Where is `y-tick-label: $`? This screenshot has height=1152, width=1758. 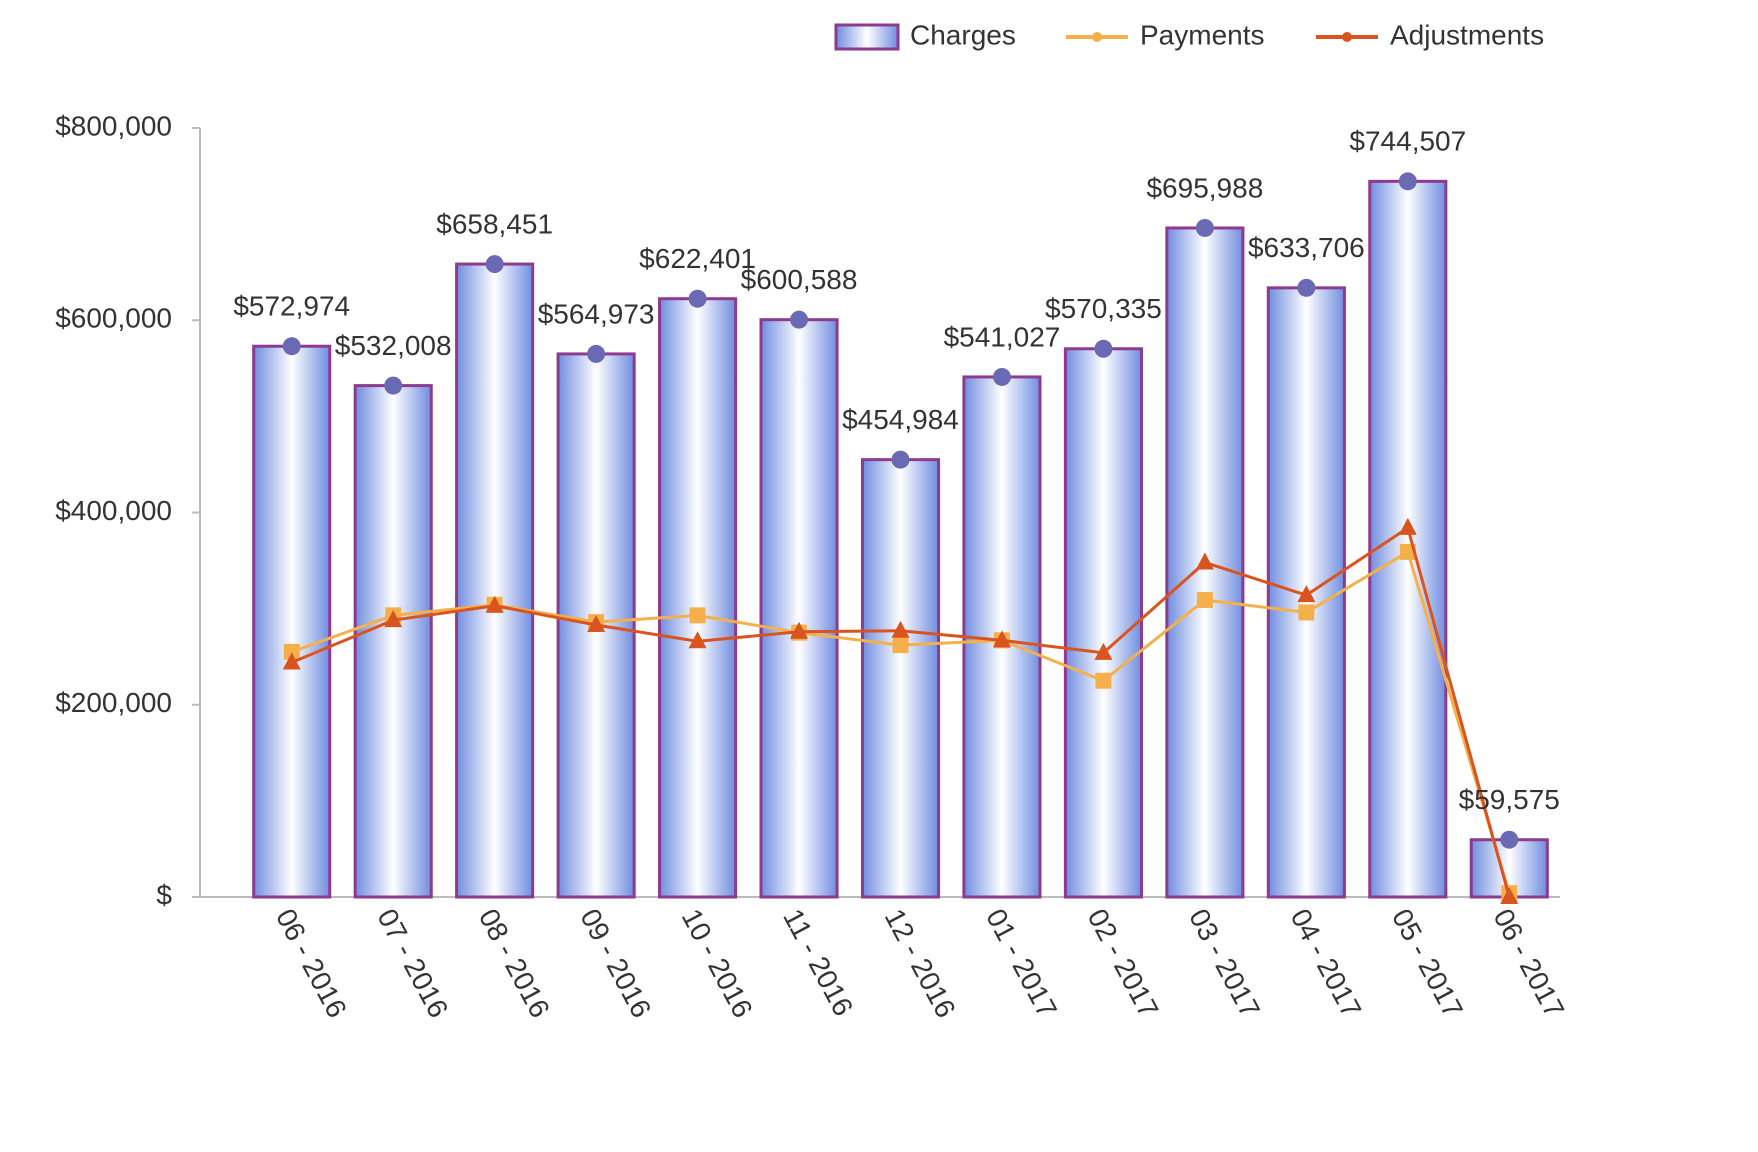
y-tick-label: $ is located at coordinates (164, 894).